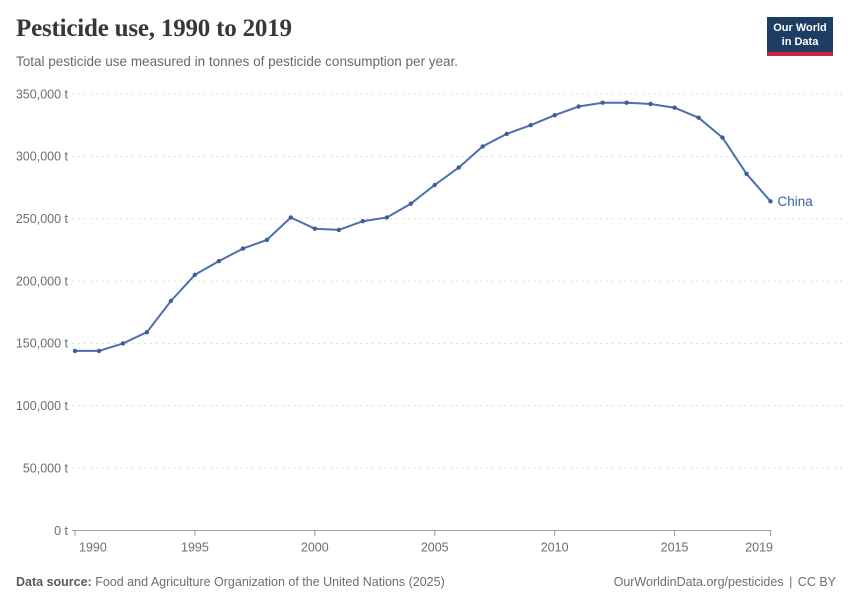 The image size is (850, 600). What do you see at coordinates (816, 582) in the screenshot?
I see `license-label: CC BY` at bounding box center [816, 582].